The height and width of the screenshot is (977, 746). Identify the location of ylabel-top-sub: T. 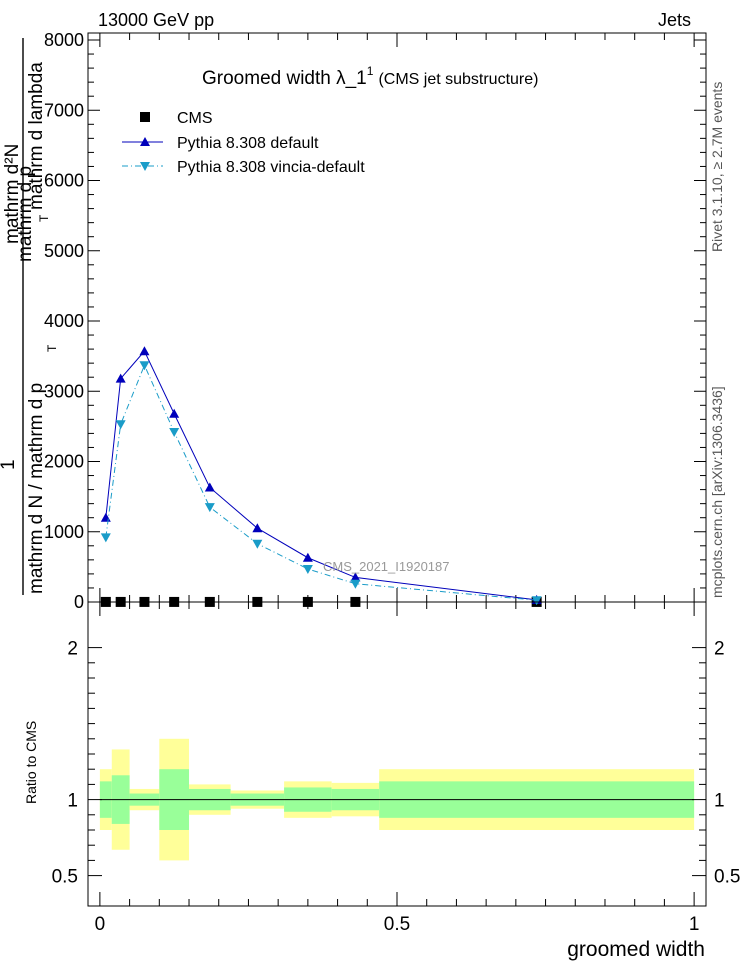
(44, 218).